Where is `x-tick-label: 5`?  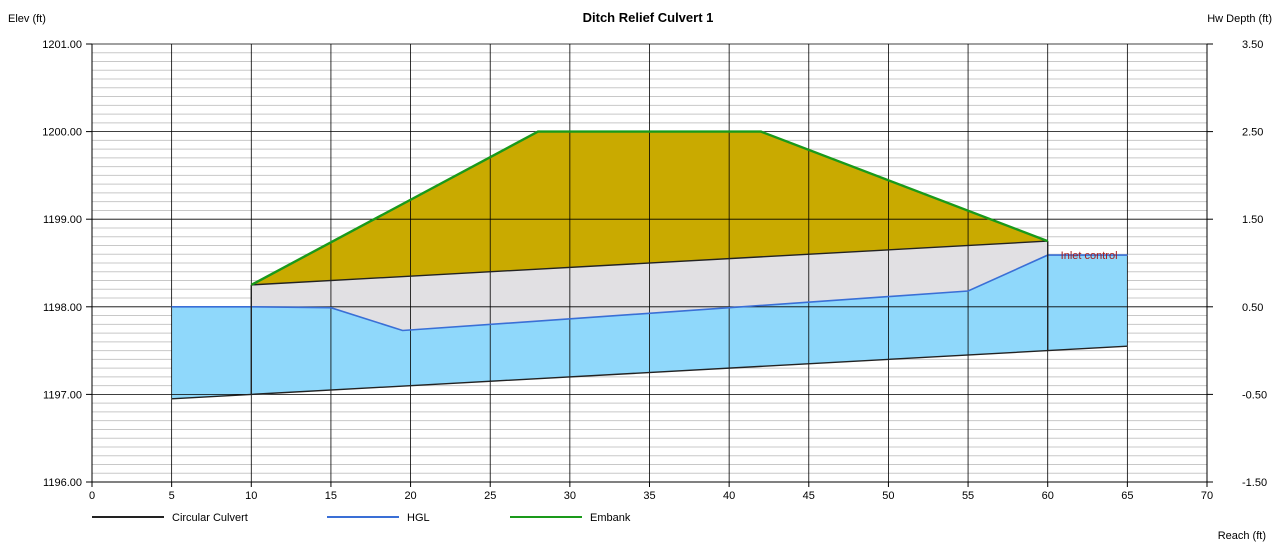
x-tick-label: 5 is located at coordinates (172, 496).